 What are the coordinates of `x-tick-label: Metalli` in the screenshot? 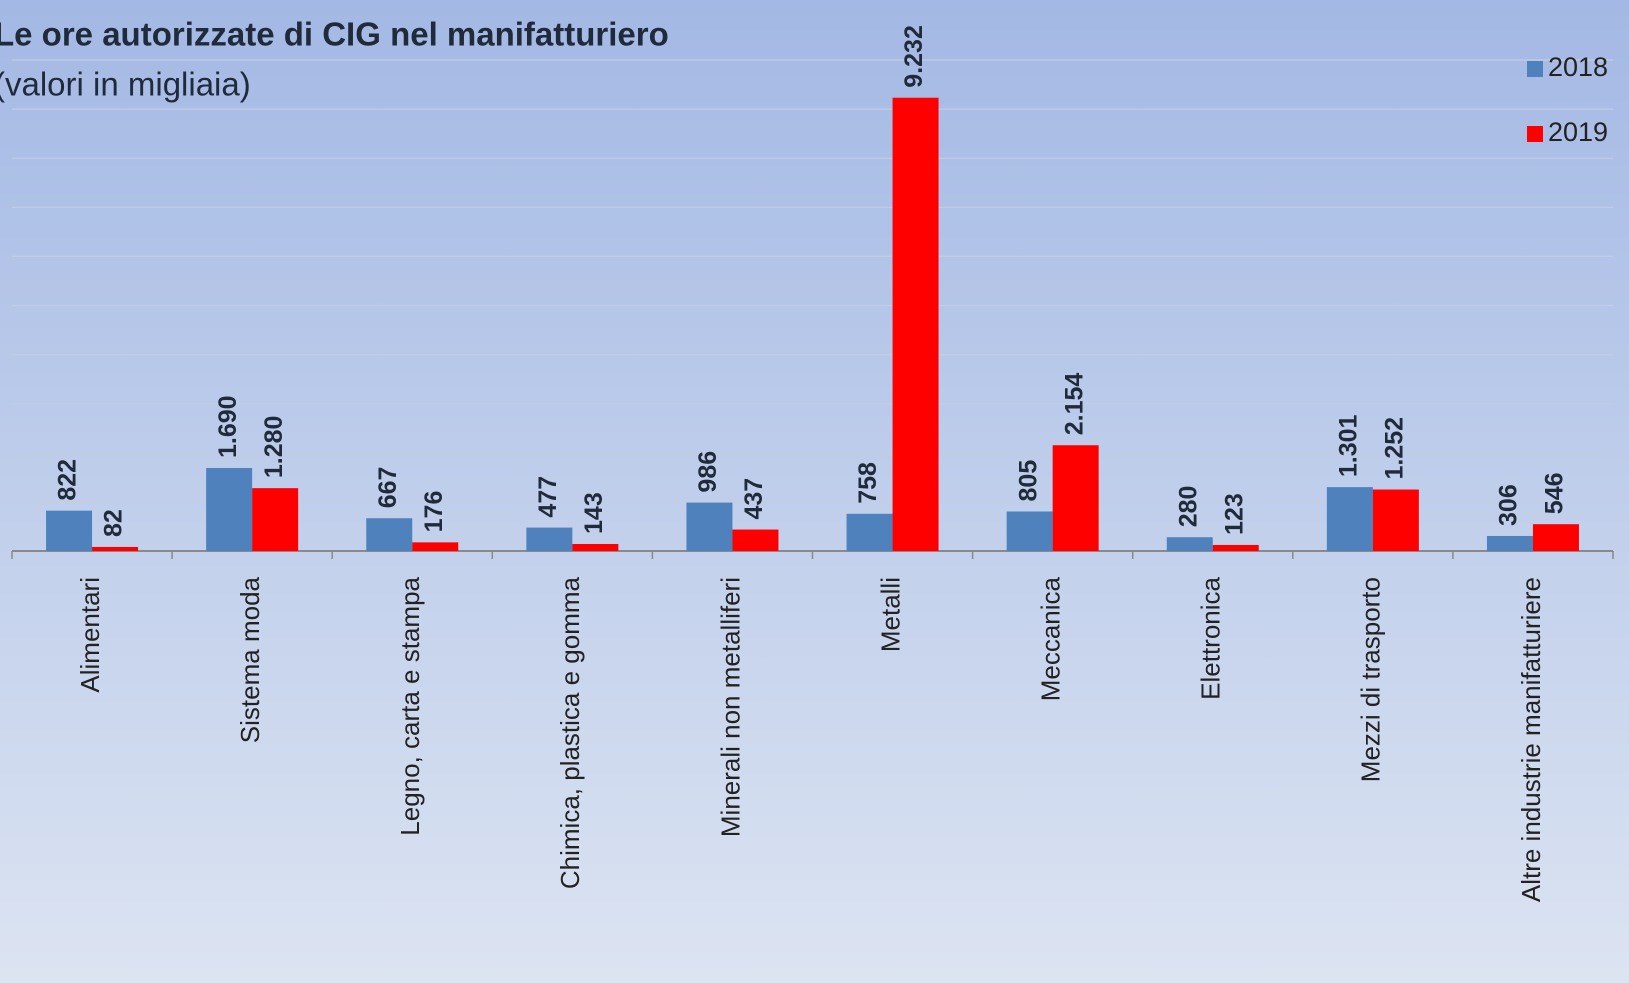 It's located at (890, 614).